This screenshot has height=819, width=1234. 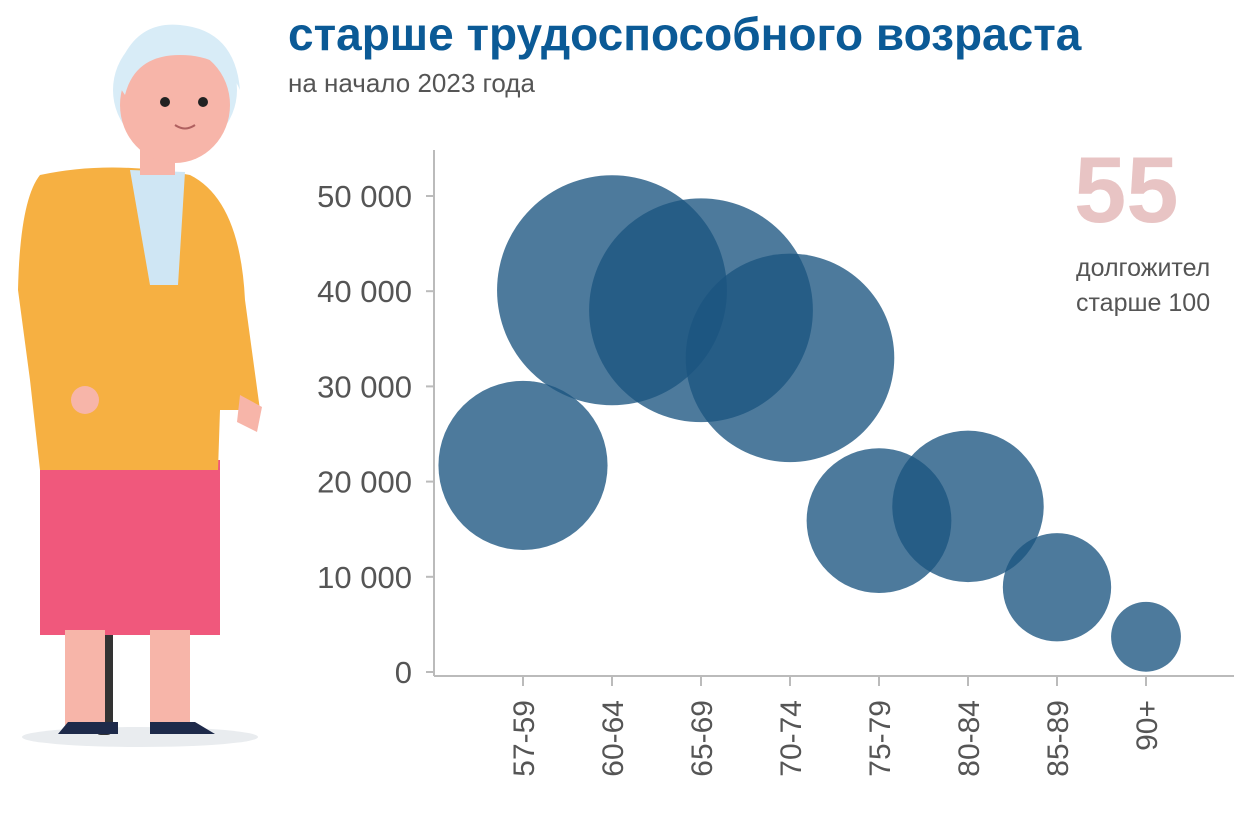 I want to click on y-tick-label: 40 000, so click(x=364, y=291).